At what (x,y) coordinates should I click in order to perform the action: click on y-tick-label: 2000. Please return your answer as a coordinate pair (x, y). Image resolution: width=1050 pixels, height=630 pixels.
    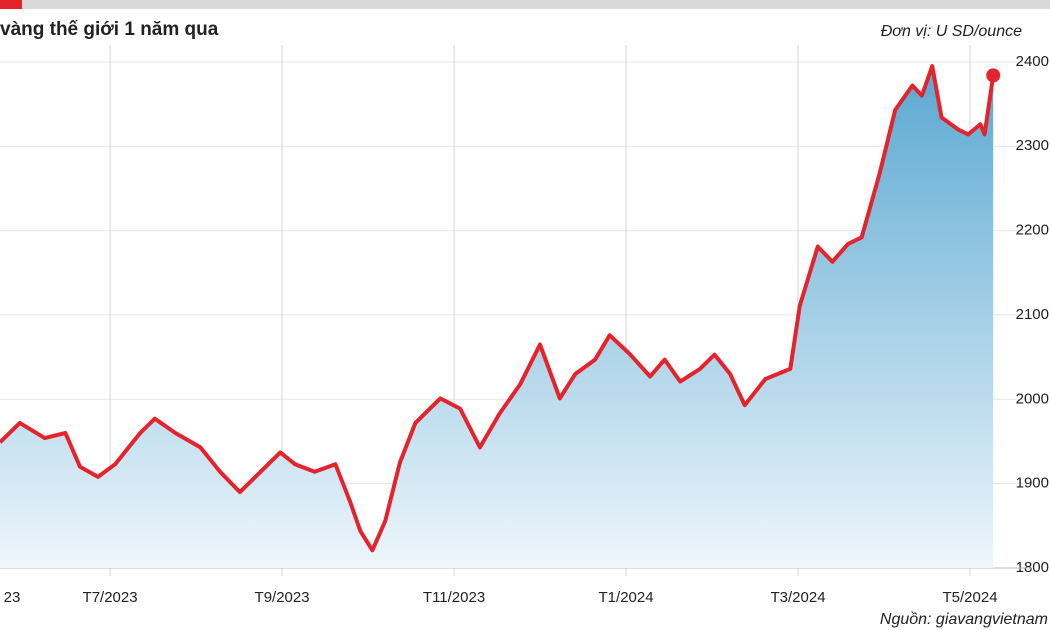
    Looking at the image, I should click on (1032, 398).